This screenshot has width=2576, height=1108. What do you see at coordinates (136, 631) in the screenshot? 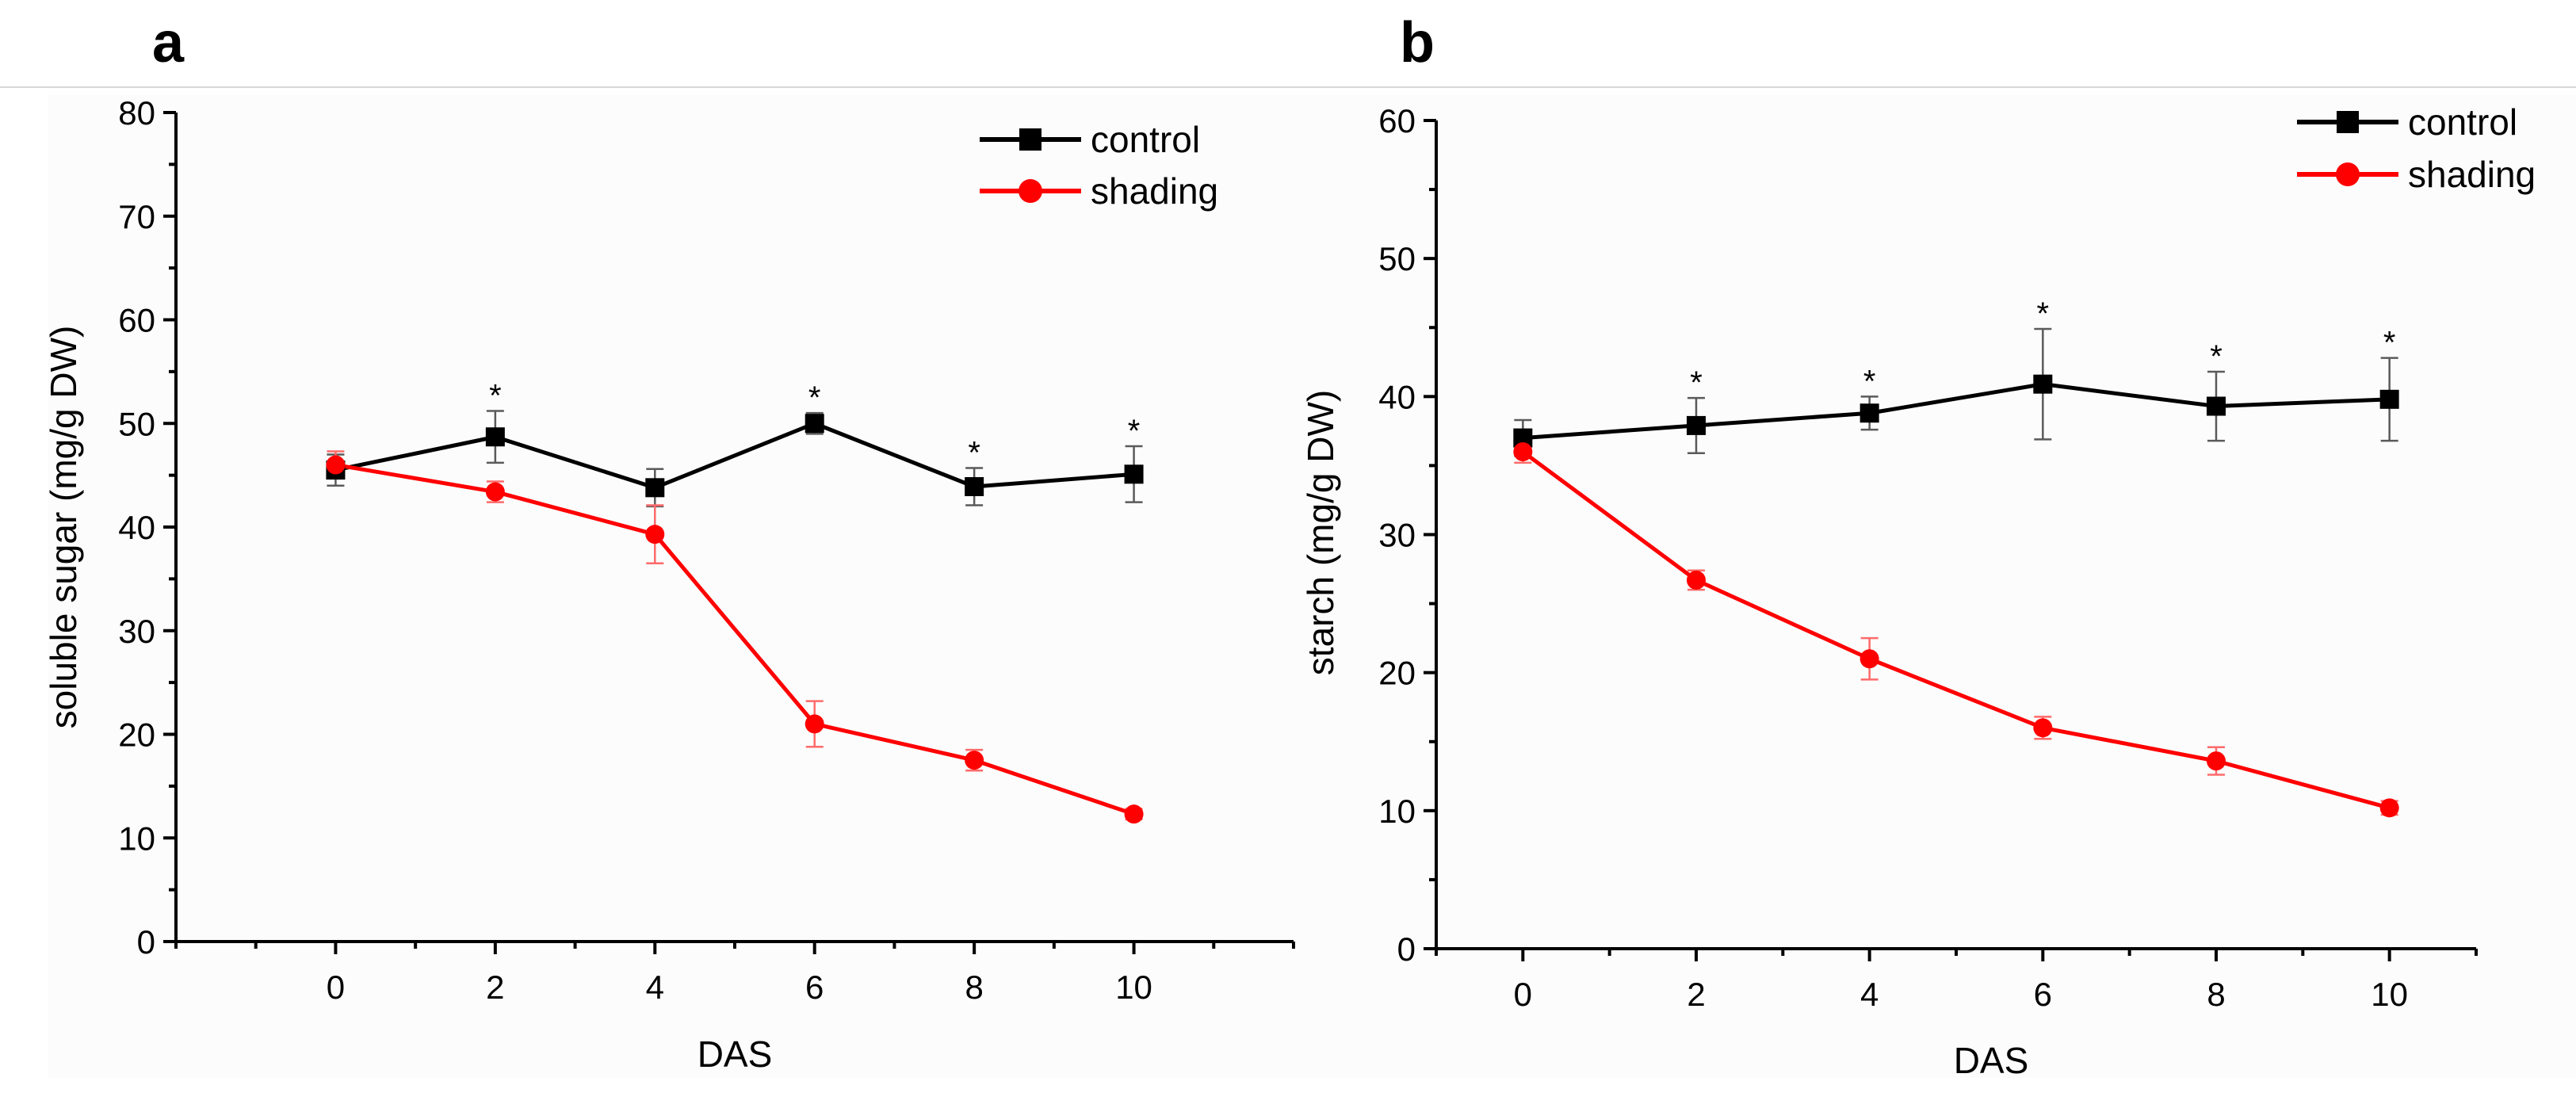
I see `panel-a-y-tick-label: 30` at bounding box center [136, 631].